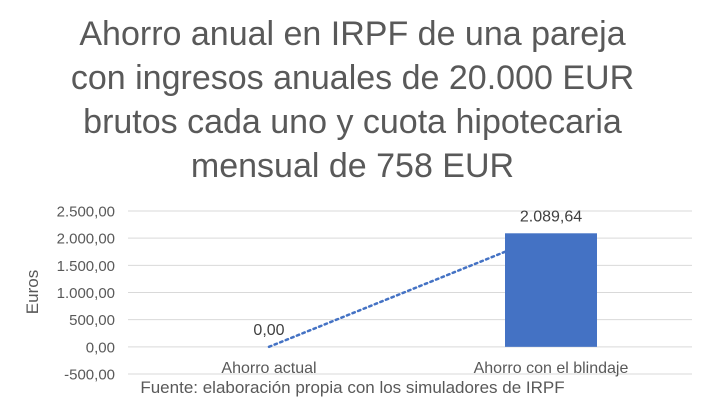  What do you see at coordinates (352, 34) in the screenshot?
I see `chart-title-line-1: Ahorro anual en IRPF de una pareja` at bounding box center [352, 34].